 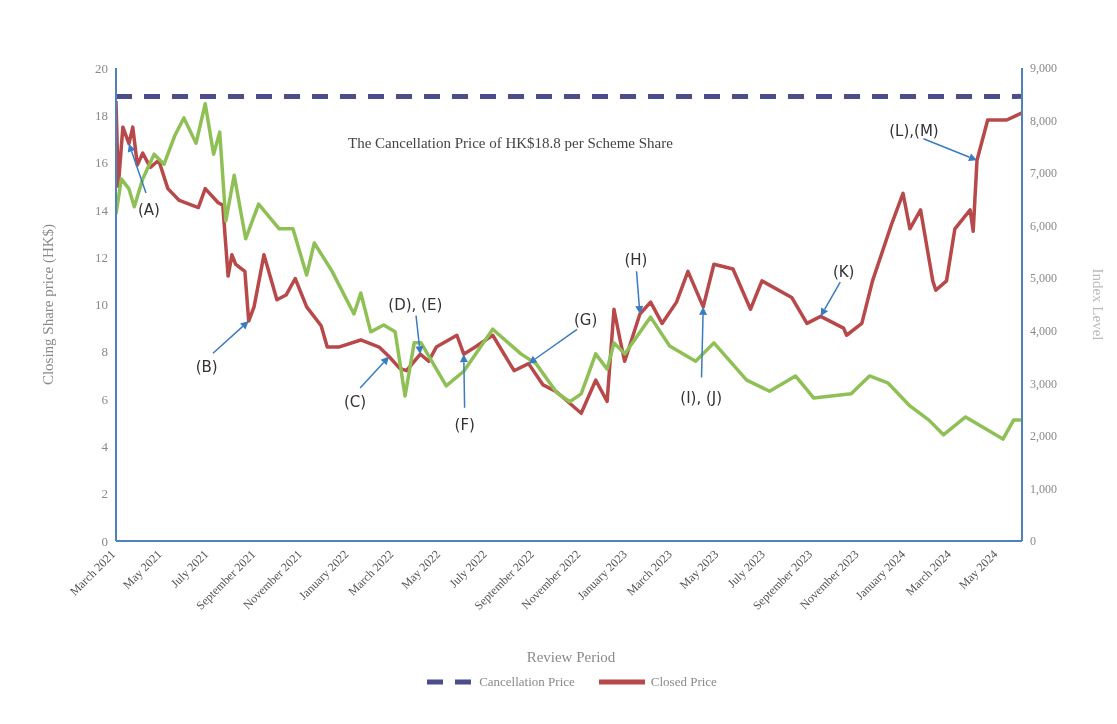 What do you see at coordinates (1043, 383) in the screenshot?
I see `y2-tick-label: 3,000` at bounding box center [1043, 383].